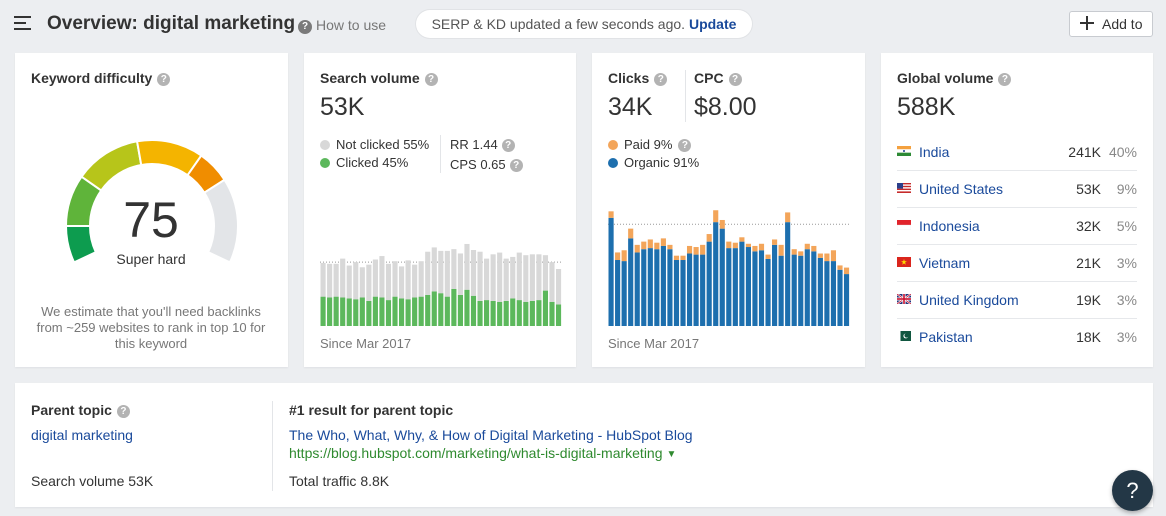 The width and height of the screenshot is (1166, 516). I want to click on country-link: India, so click(934, 152).